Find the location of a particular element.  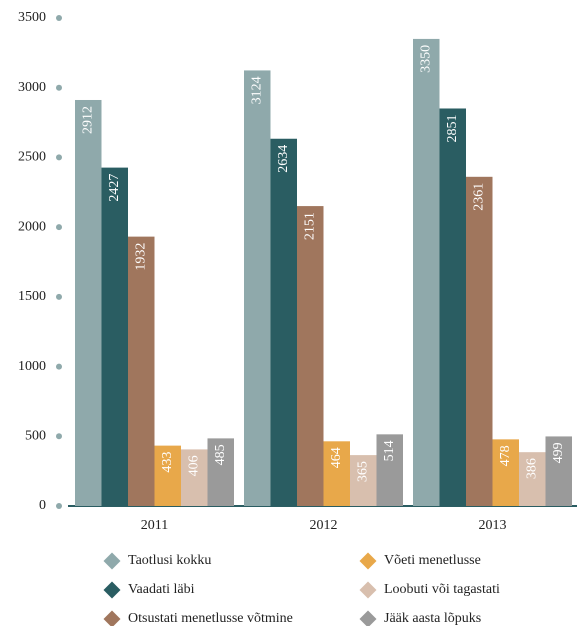

data-label: 433 is located at coordinates (167, 462).